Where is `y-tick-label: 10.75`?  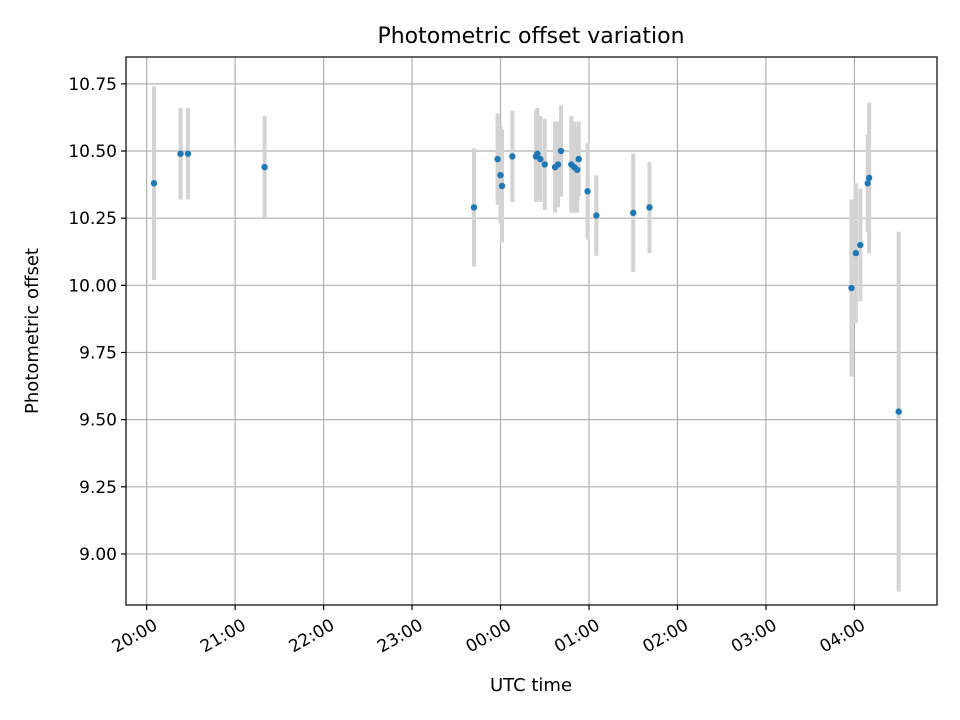
y-tick-label: 10.75 is located at coordinates (92, 85).